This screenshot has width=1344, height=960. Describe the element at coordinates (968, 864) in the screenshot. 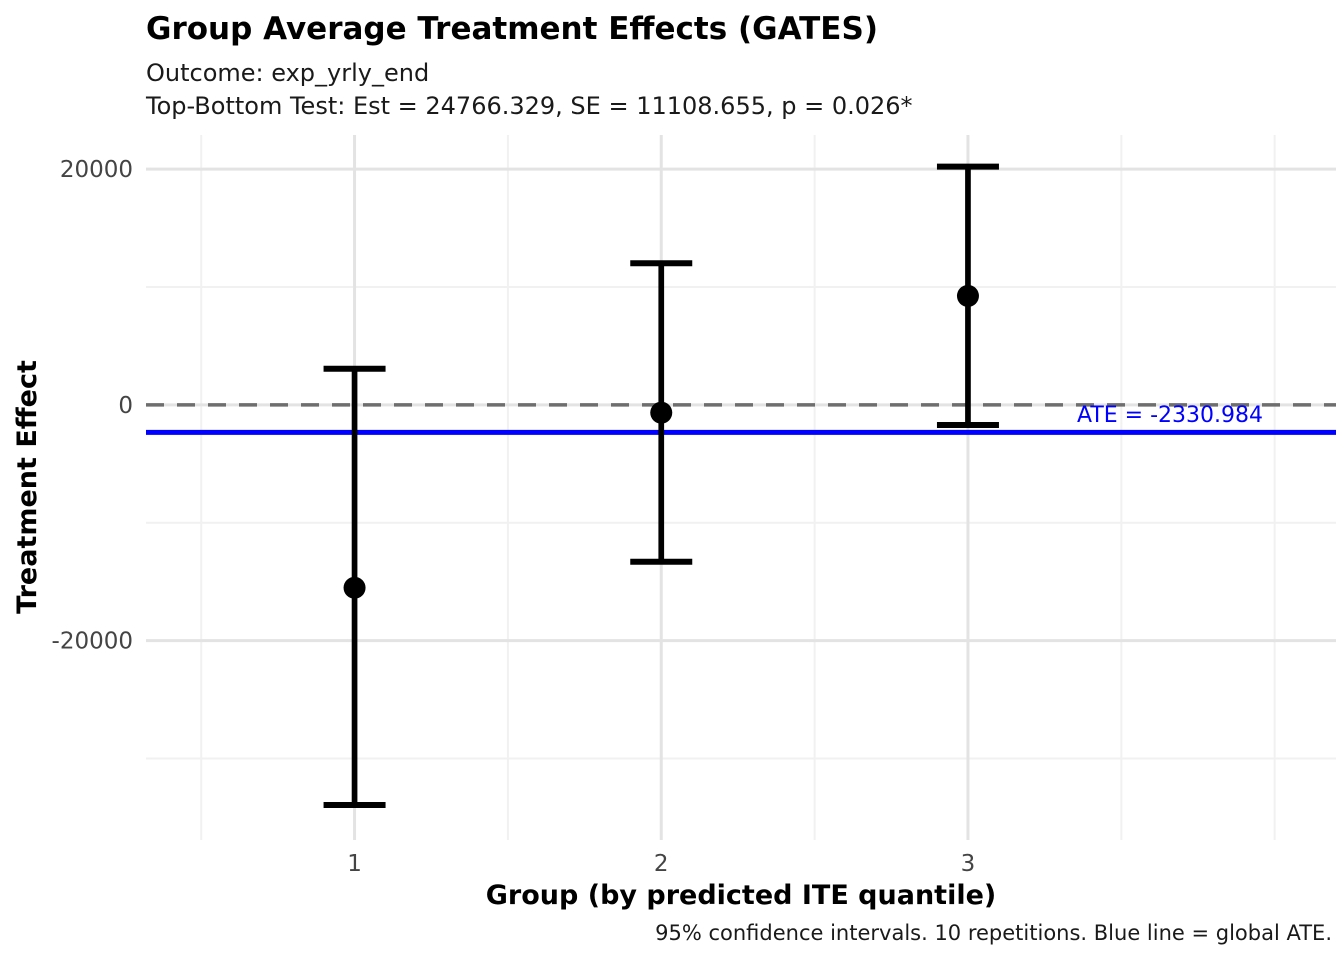

I see `x-tick-label: 3` at that location.